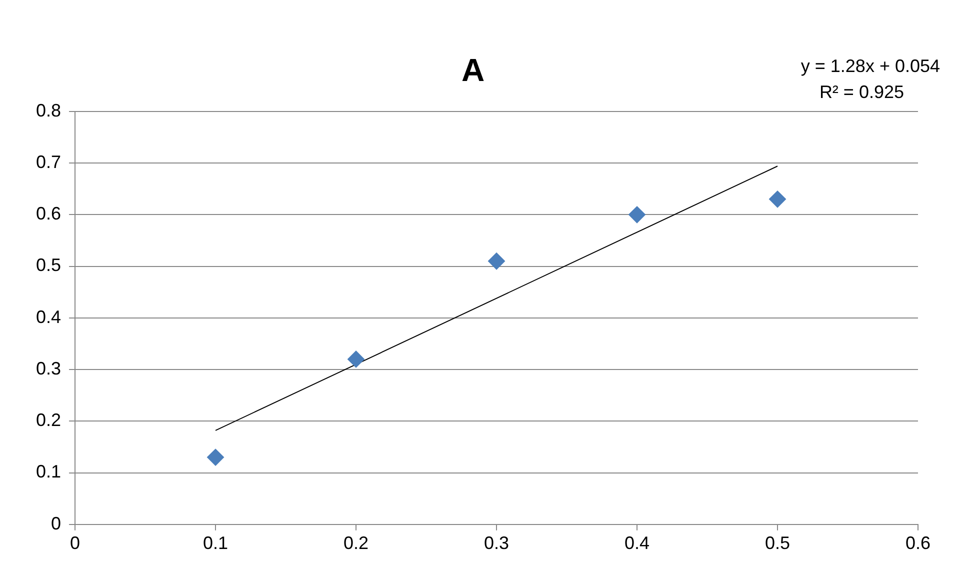 This screenshot has height=583, width=963. I want to click on y-tick-label: 0.1, so click(49, 472).